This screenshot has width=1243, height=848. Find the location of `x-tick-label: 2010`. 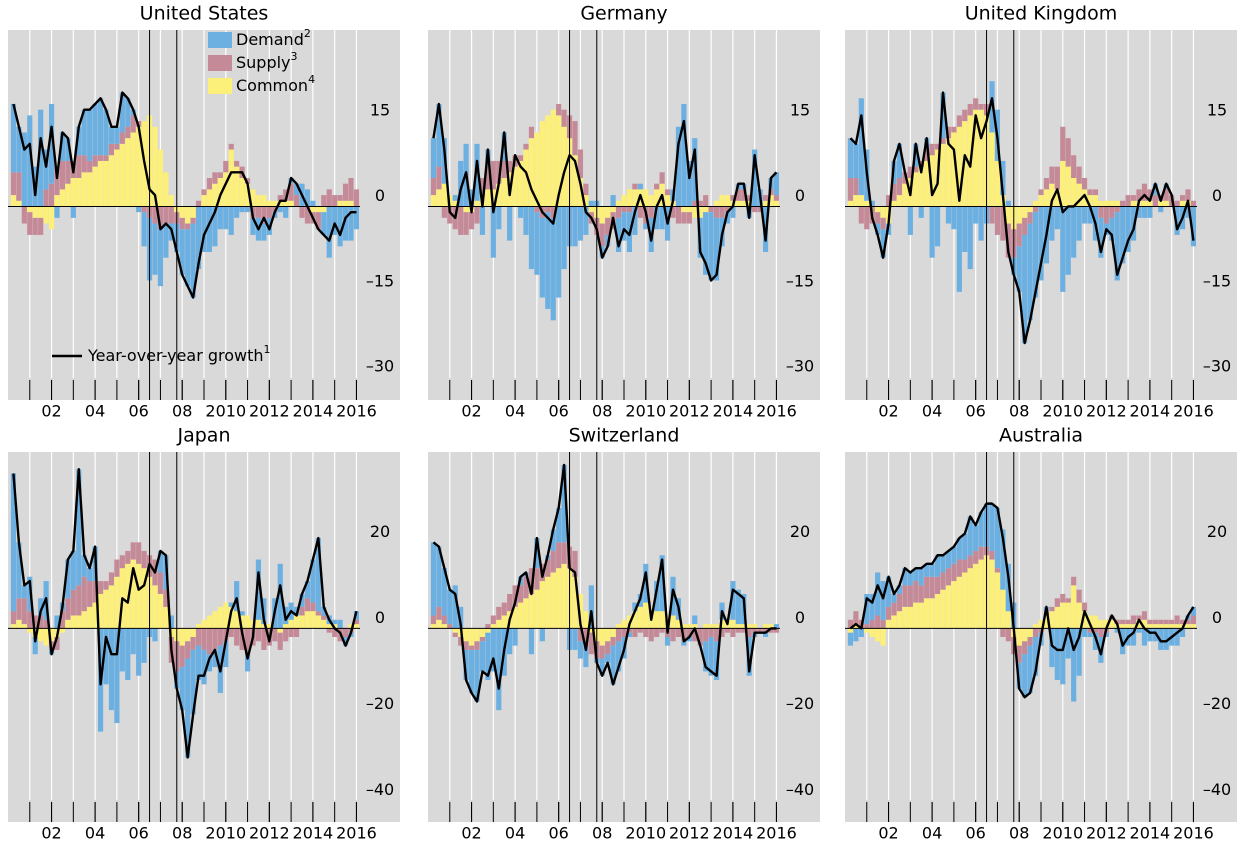

x-tick-label: 2010 is located at coordinates (225, 833).